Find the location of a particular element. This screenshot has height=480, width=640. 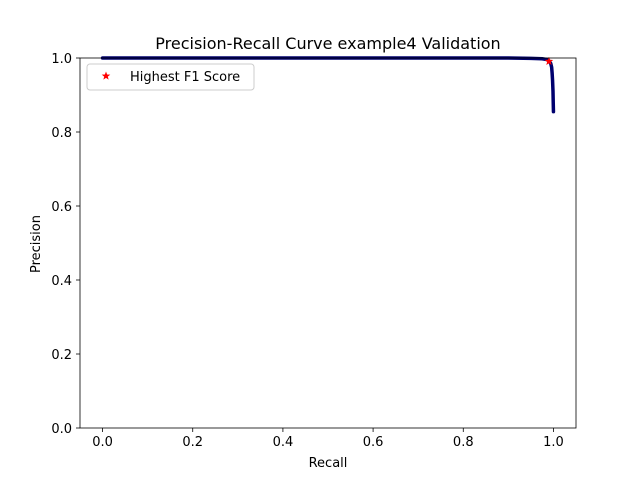

x-tick-label: 0.0 is located at coordinates (102, 442).